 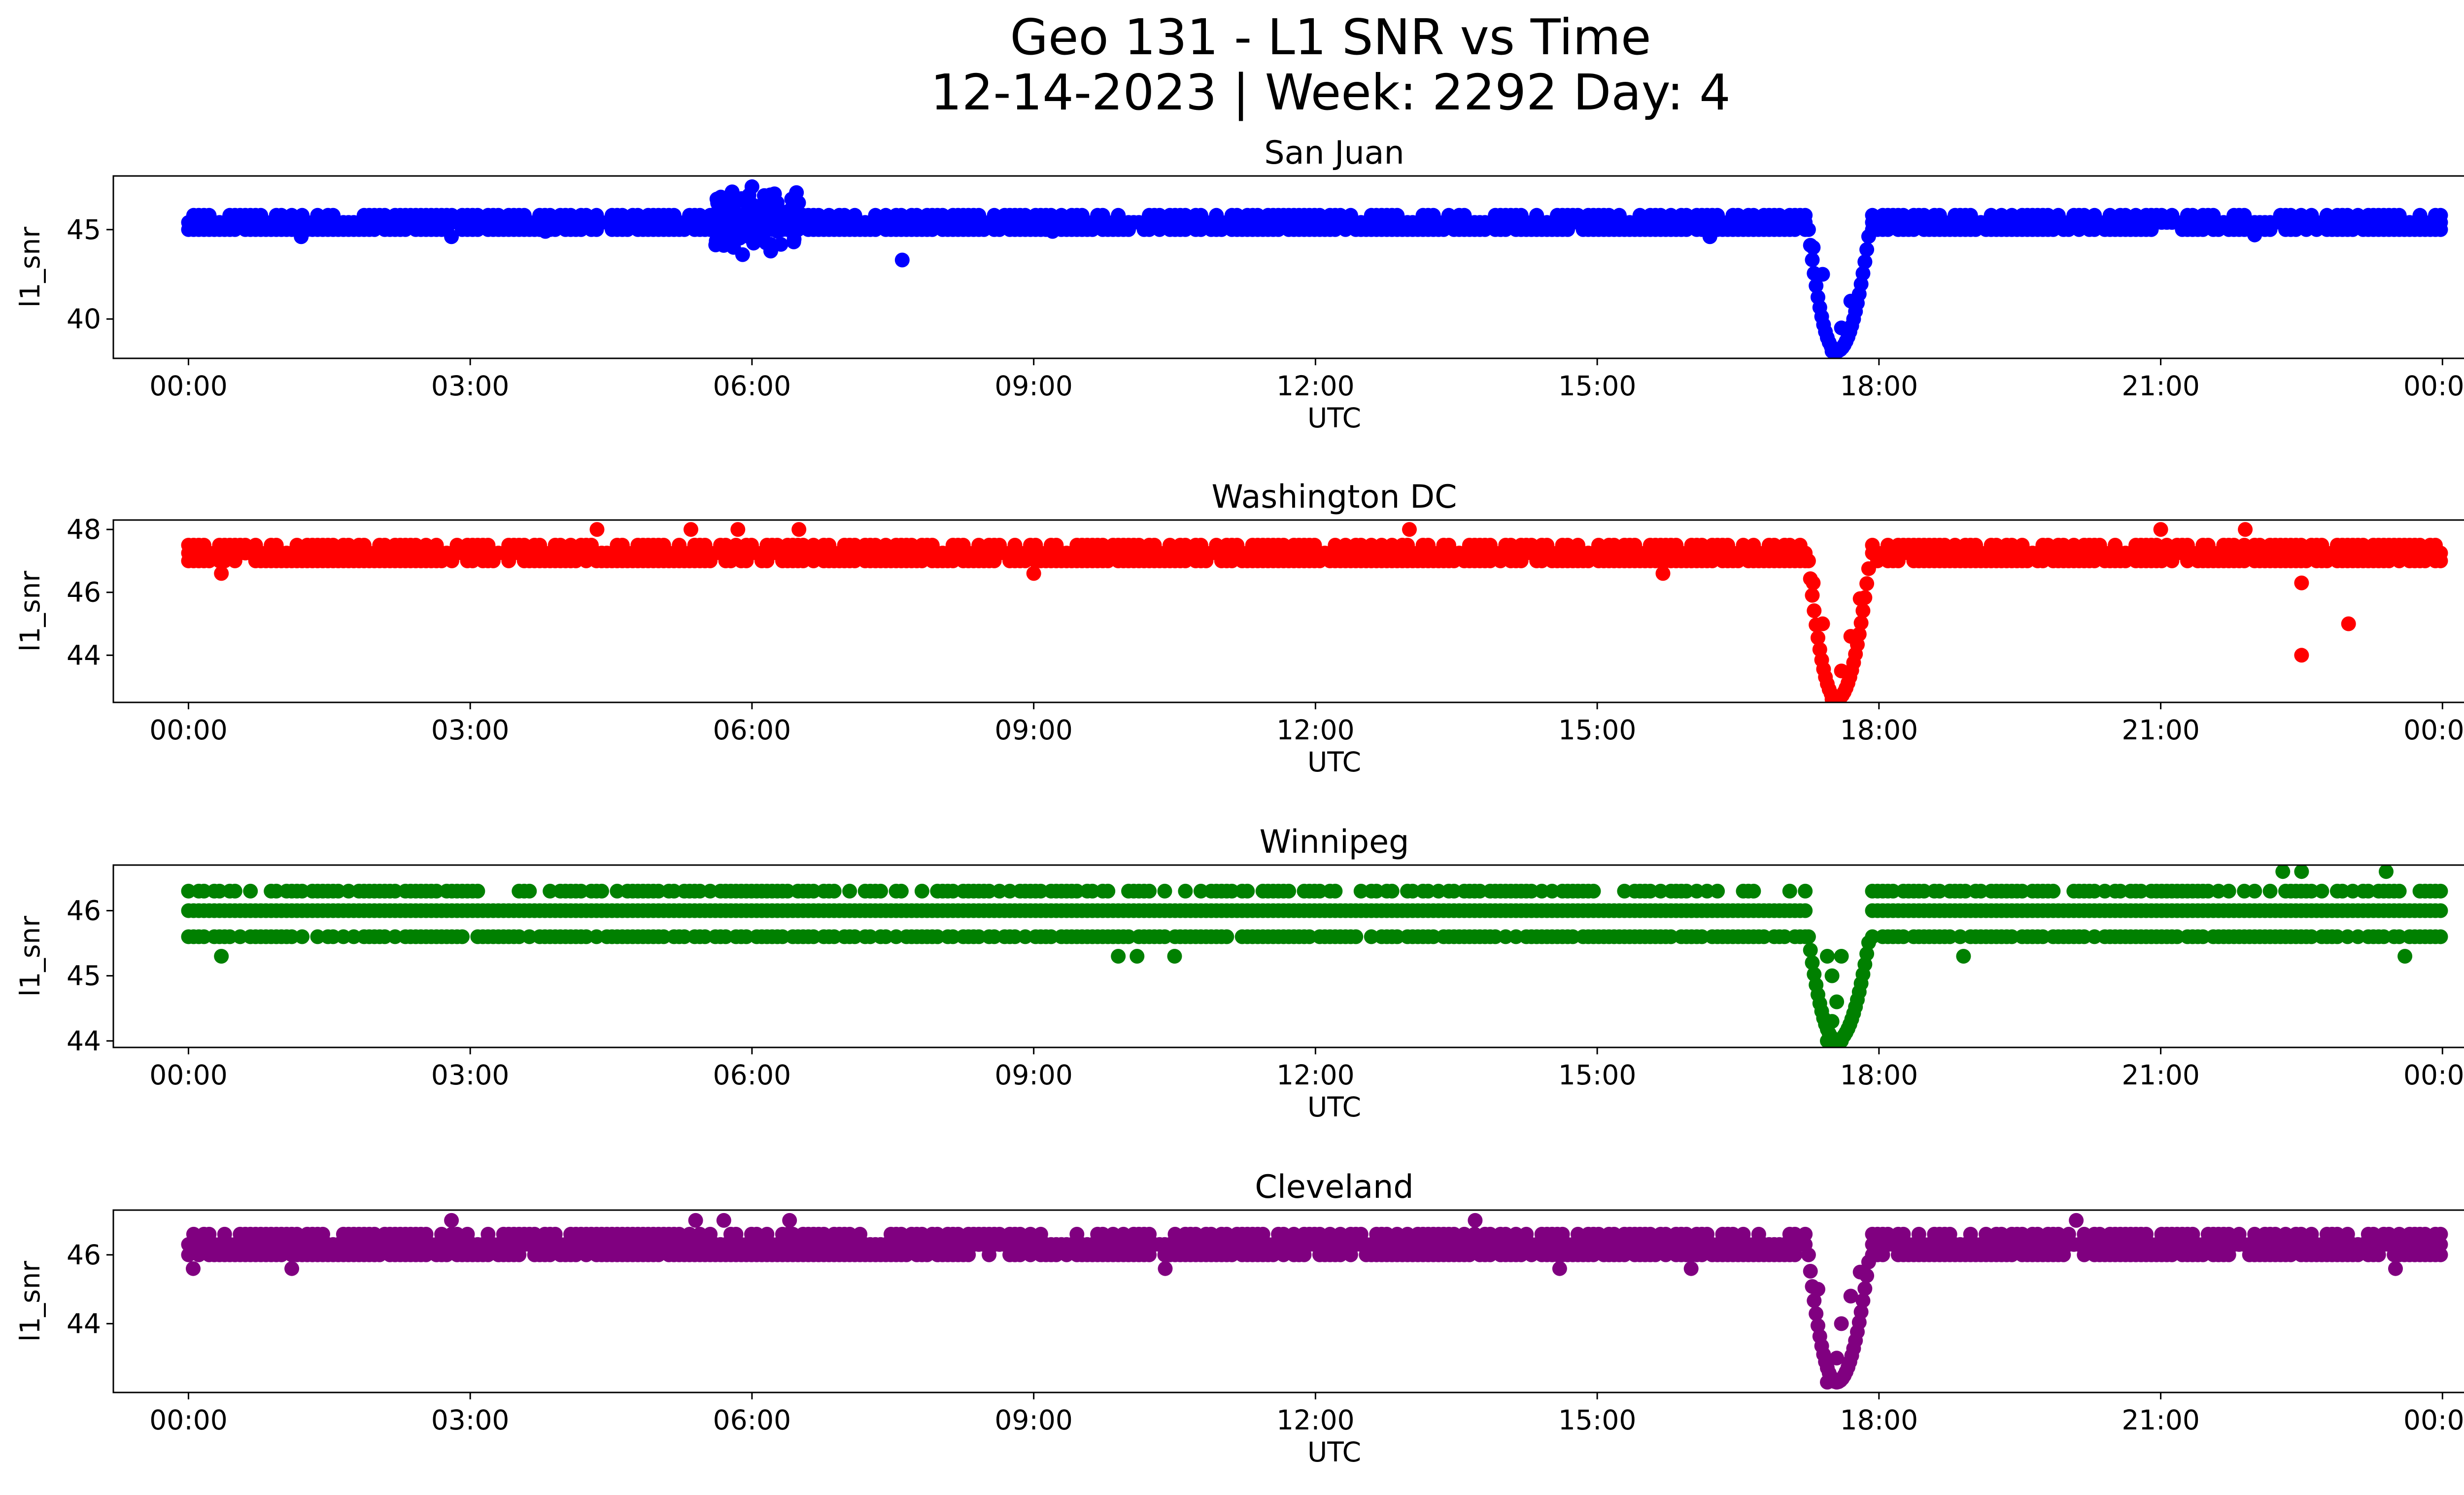 What do you see at coordinates (1597, 1420) in the screenshot?
I see `x-tick-label: 15:00` at bounding box center [1597, 1420].